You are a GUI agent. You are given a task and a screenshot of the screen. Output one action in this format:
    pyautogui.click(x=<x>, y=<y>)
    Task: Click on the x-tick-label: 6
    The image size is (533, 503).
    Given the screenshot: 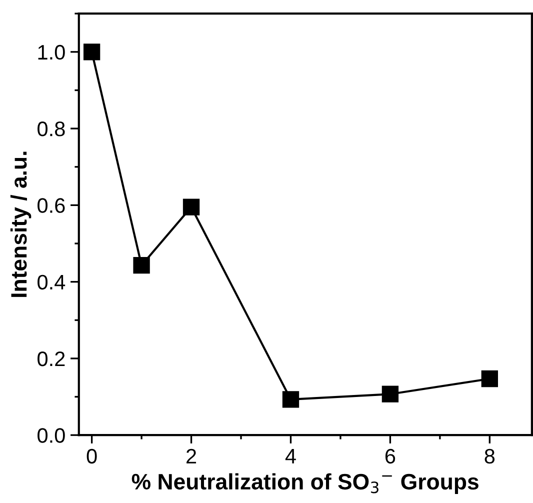 What is the action you would take?
    pyautogui.click(x=390, y=456)
    